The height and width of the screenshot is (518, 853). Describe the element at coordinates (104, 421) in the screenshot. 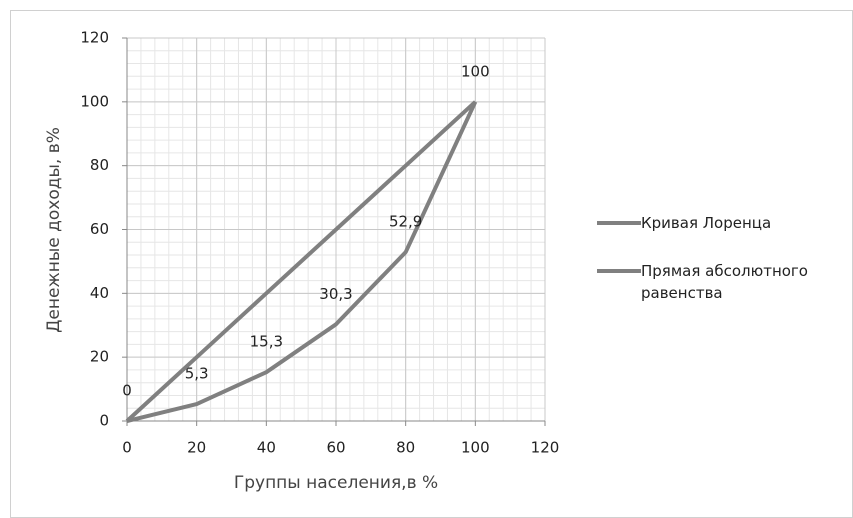

I see `y-tick-label: 0` at that location.